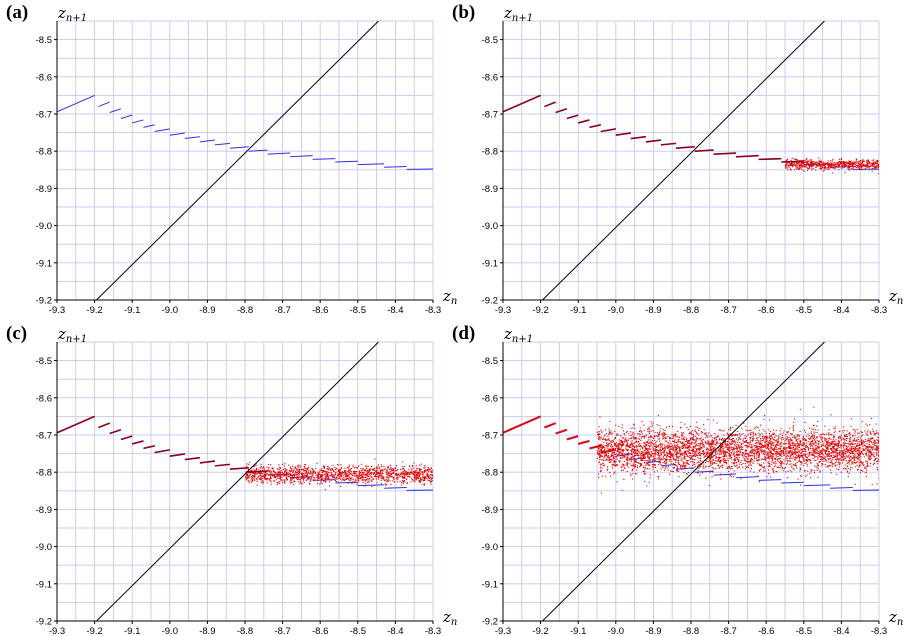 This screenshot has width=915, height=636. What do you see at coordinates (518, 14) in the screenshot?
I see `panel-b-y-axis-label: zn+1` at bounding box center [518, 14].